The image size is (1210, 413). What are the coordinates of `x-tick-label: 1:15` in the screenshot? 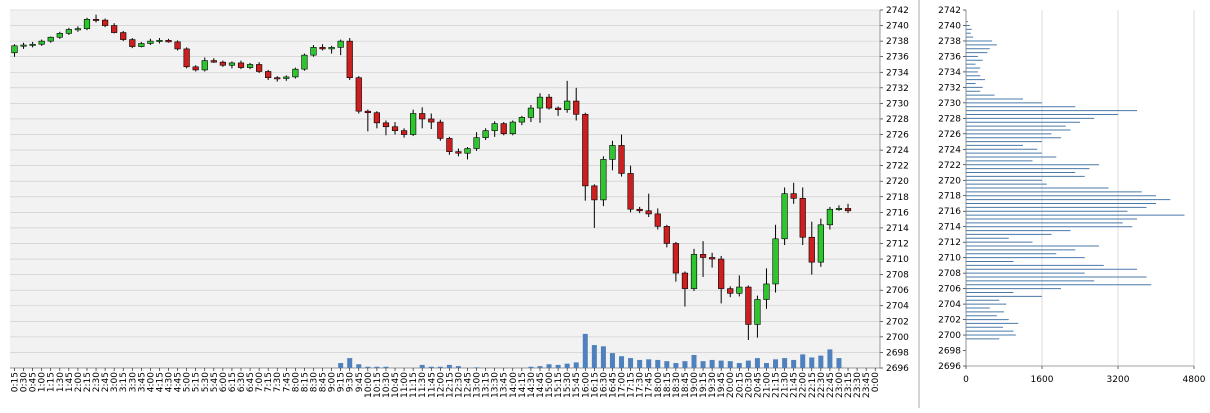 It's located at (52, 382).